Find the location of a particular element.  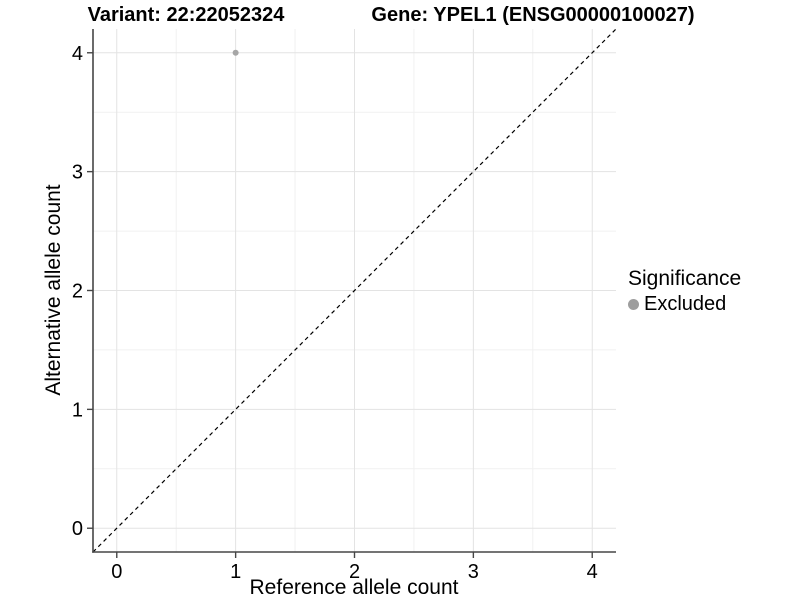

y-tick-label: 4 is located at coordinates (77, 54).